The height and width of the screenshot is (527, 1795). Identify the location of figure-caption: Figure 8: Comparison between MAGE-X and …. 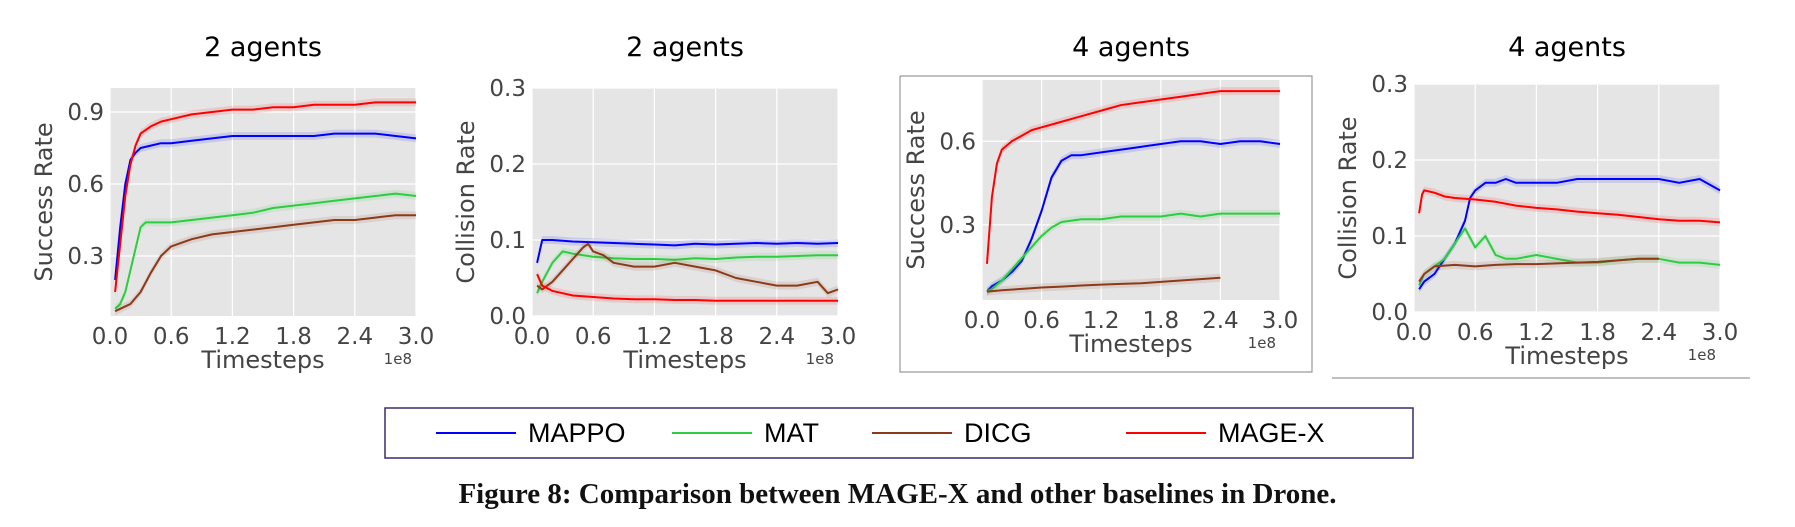
(897, 494).